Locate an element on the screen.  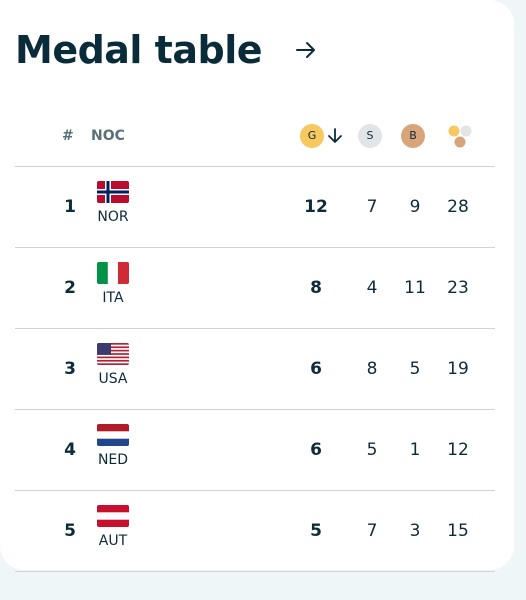
usa-flag is located at coordinates (113, 354).